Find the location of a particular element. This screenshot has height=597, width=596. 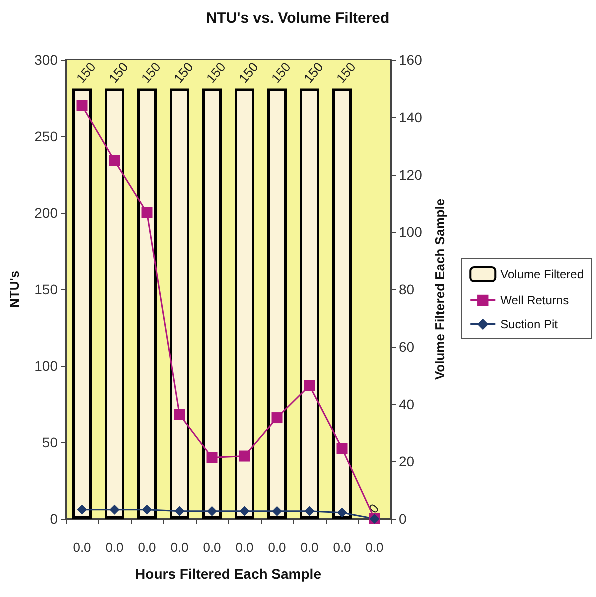

y-tick-label: 150 is located at coordinates (46, 290).